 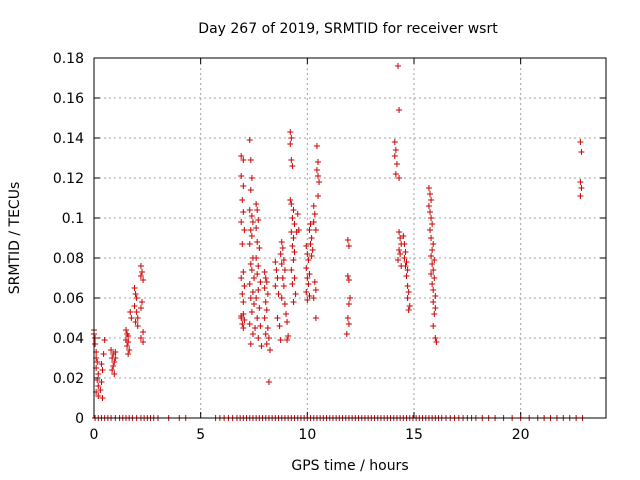 What do you see at coordinates (73, 219) in the screenshot?
I see `y-tick-label: 0.1` at bounding box center [73, 219].